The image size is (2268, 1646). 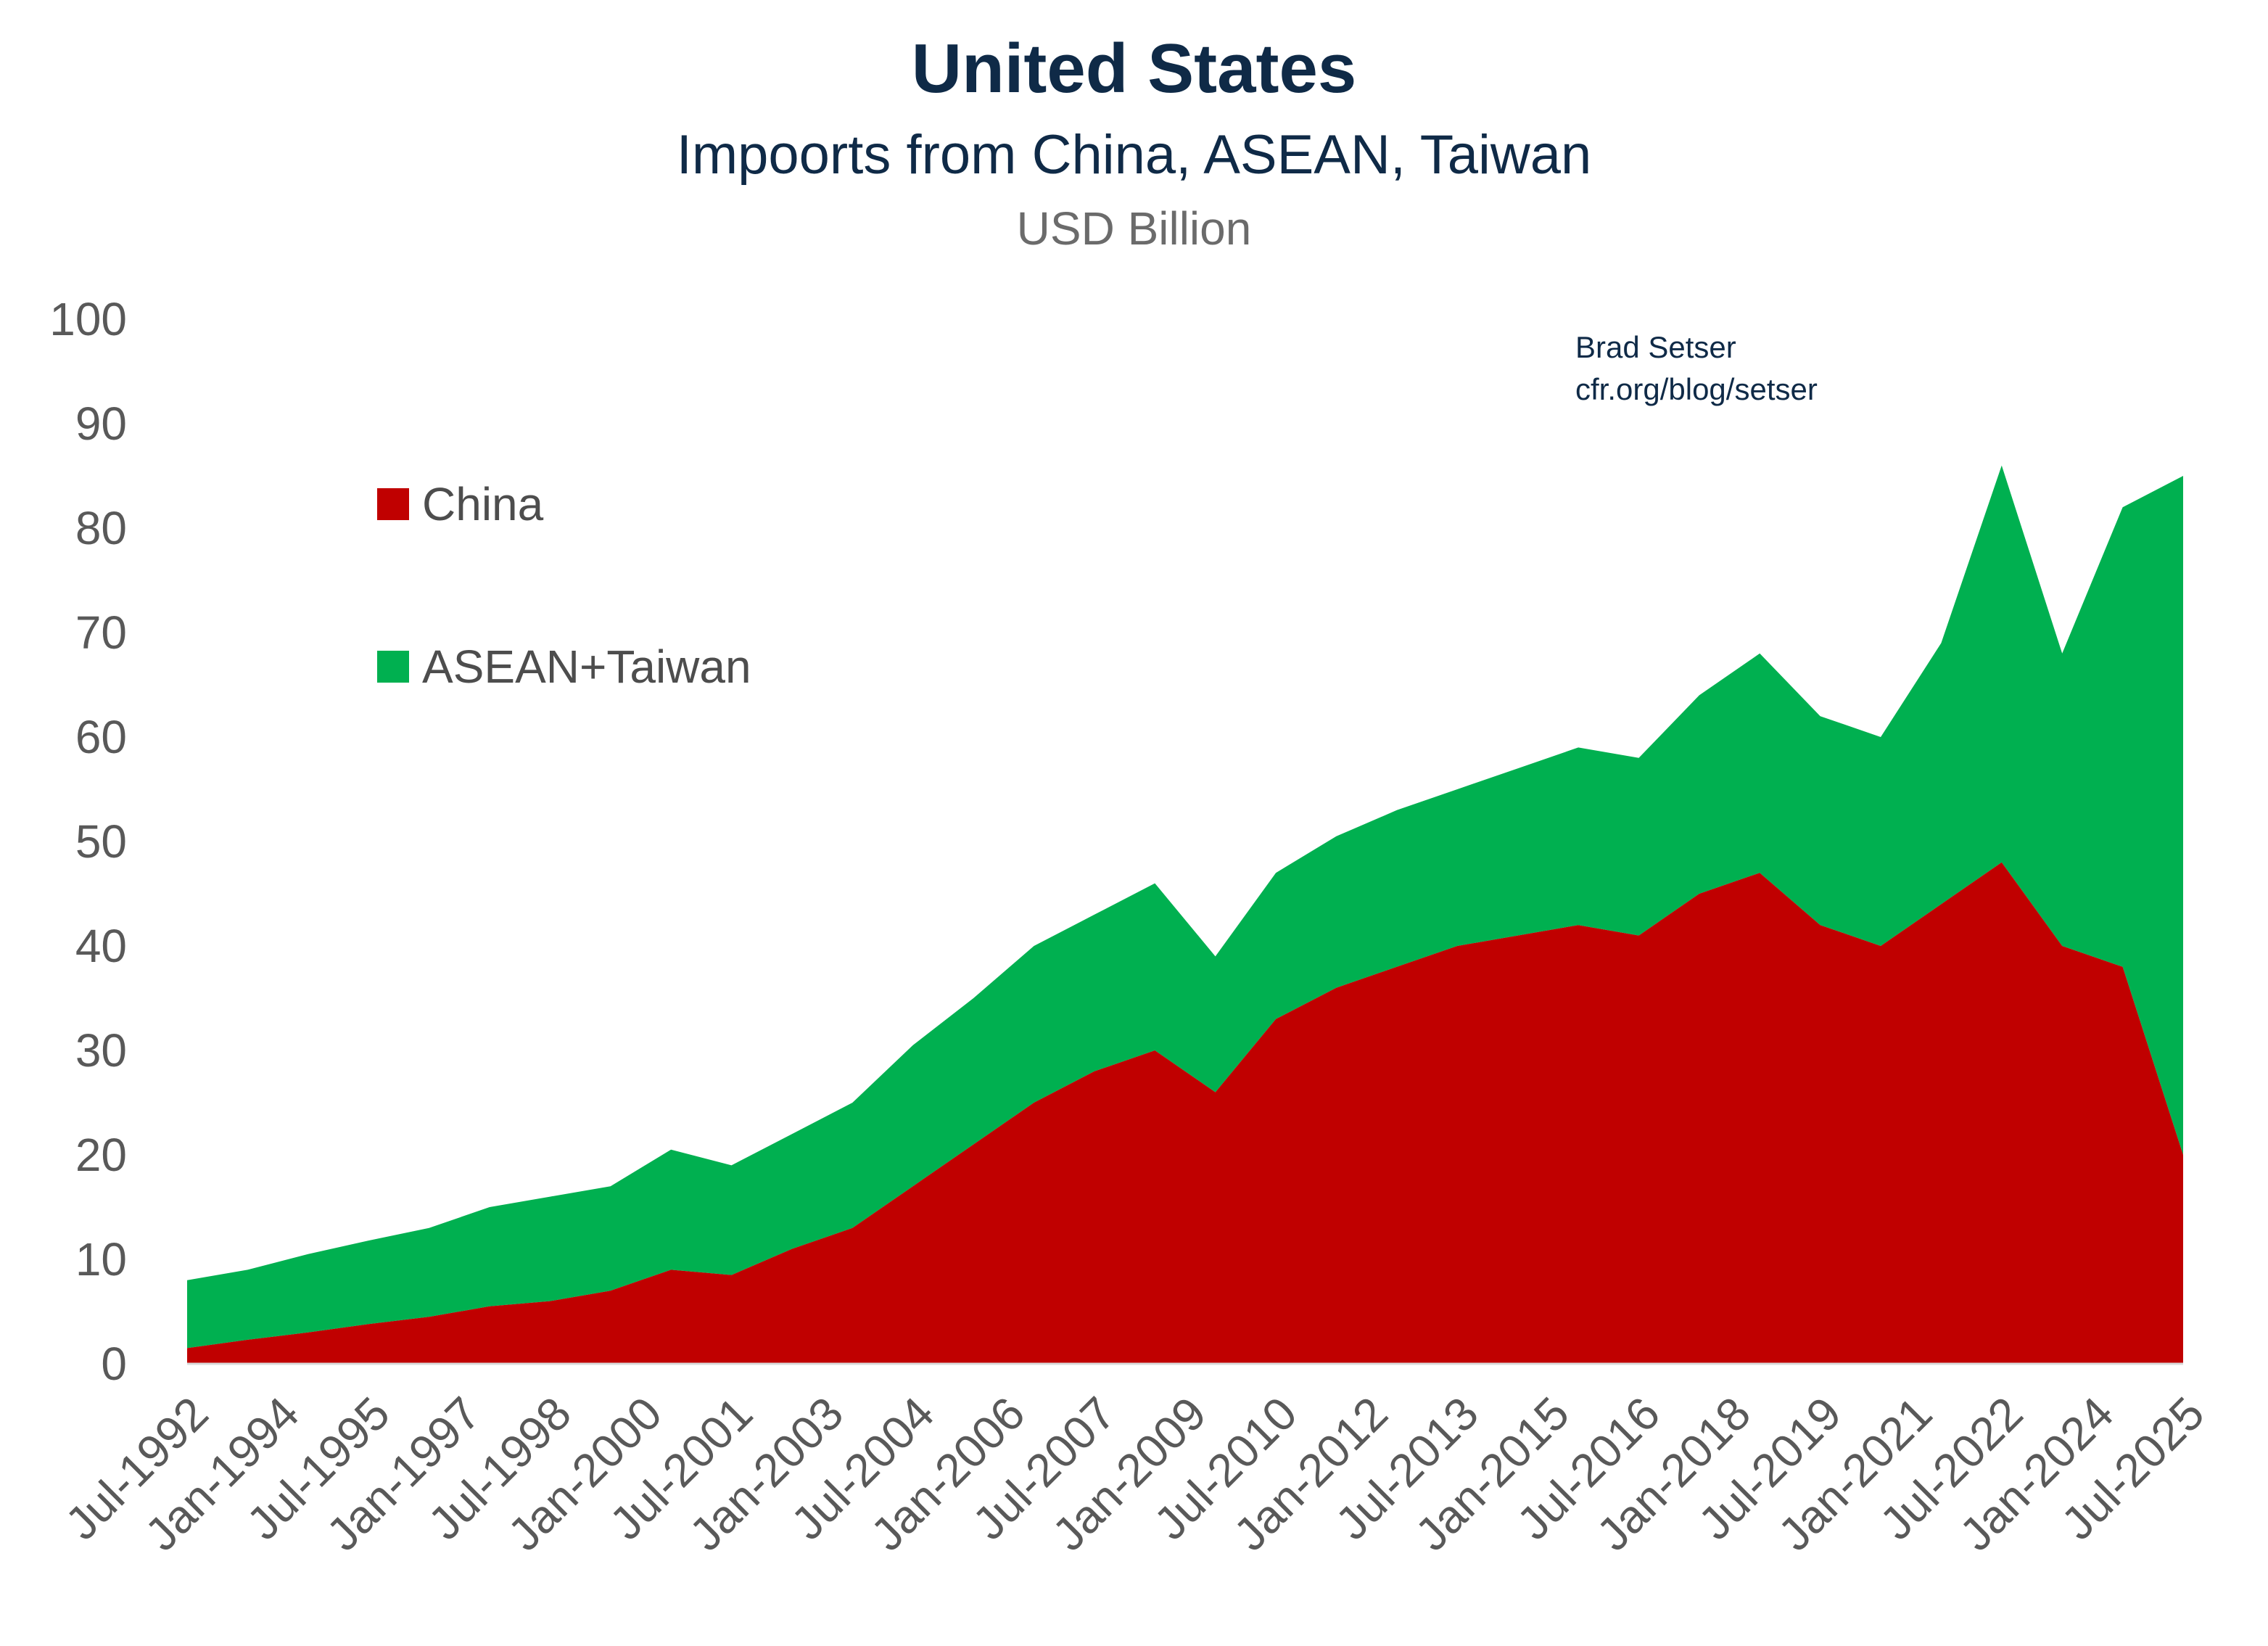 I want to click on legend-swatch-china, so click(x=393, y=504).